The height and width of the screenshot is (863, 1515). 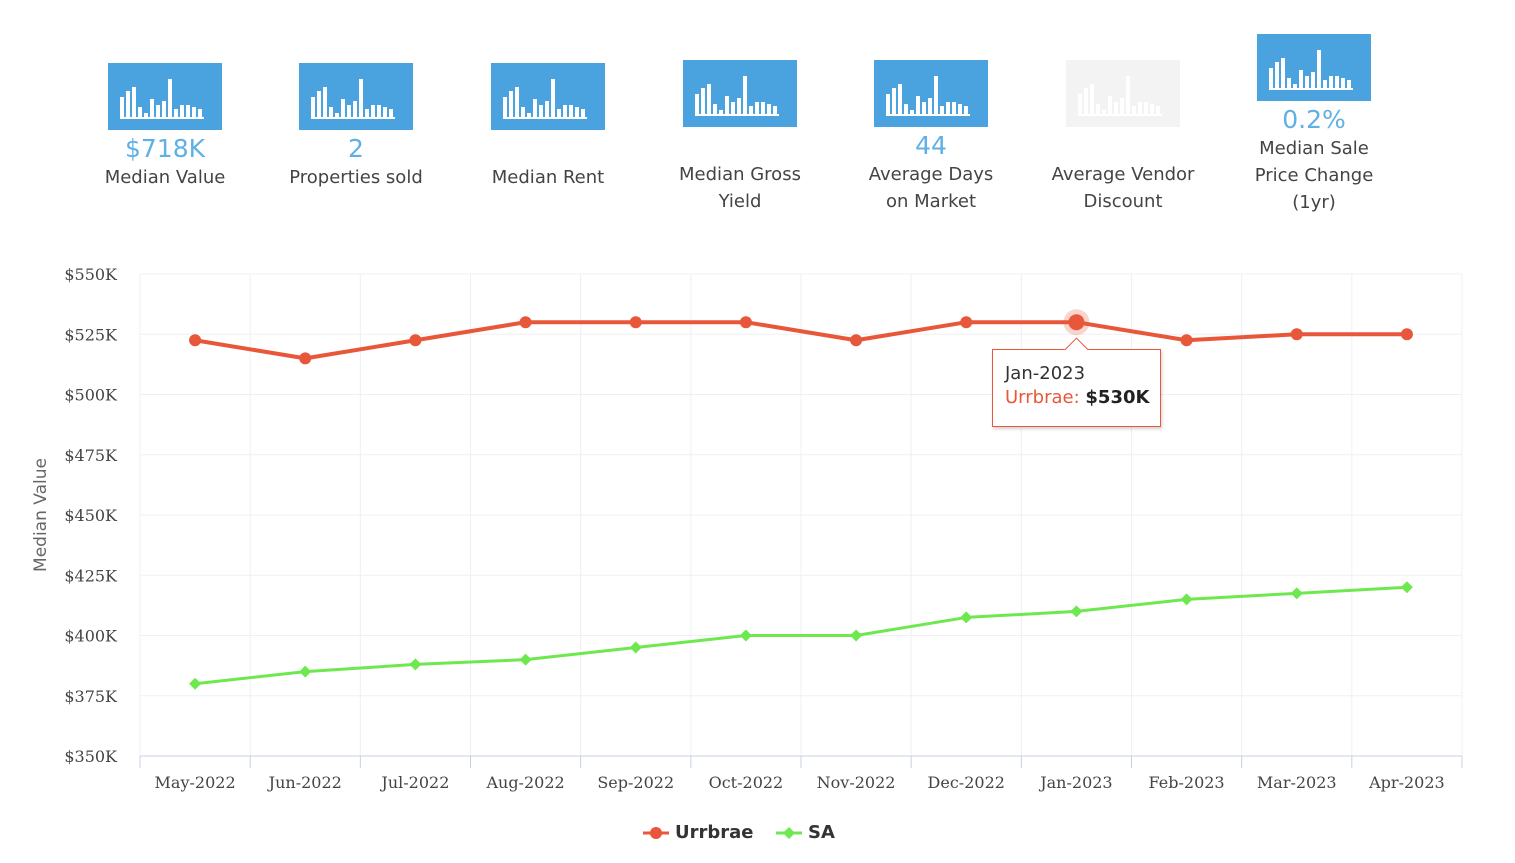 What do you see at coordinates (821, 832) in the screenshot?
I see `legend-label: SA` at bounding box center [821, 832].